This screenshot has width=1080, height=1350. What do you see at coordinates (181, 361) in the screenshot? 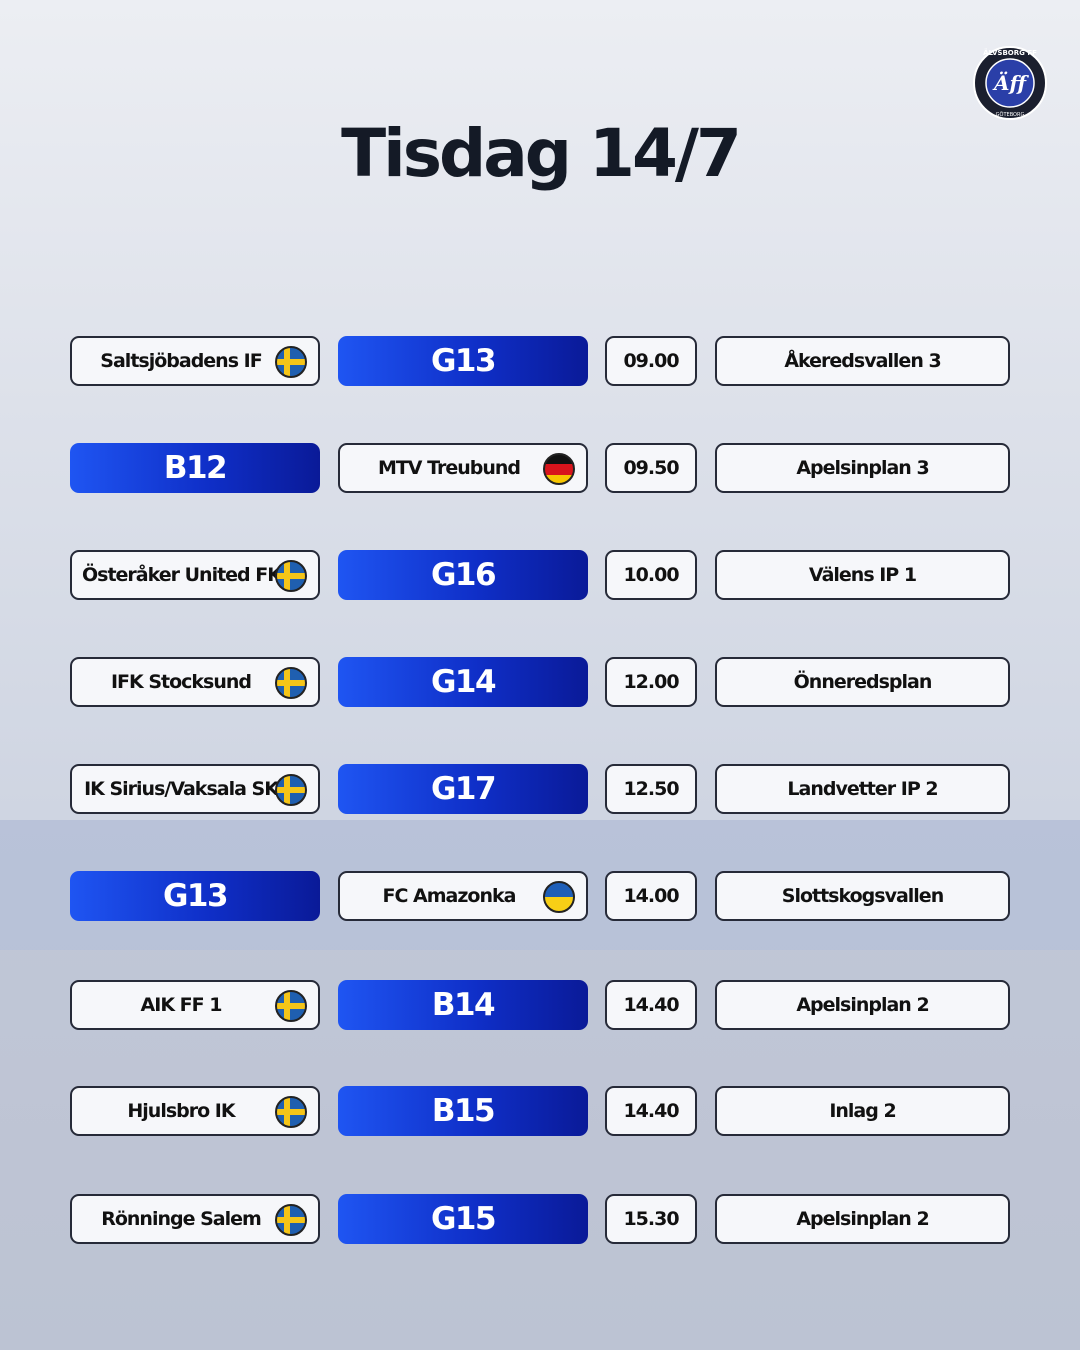
I see `team-name: Saltsjöbadens IF` at bounding box center [181, 361].